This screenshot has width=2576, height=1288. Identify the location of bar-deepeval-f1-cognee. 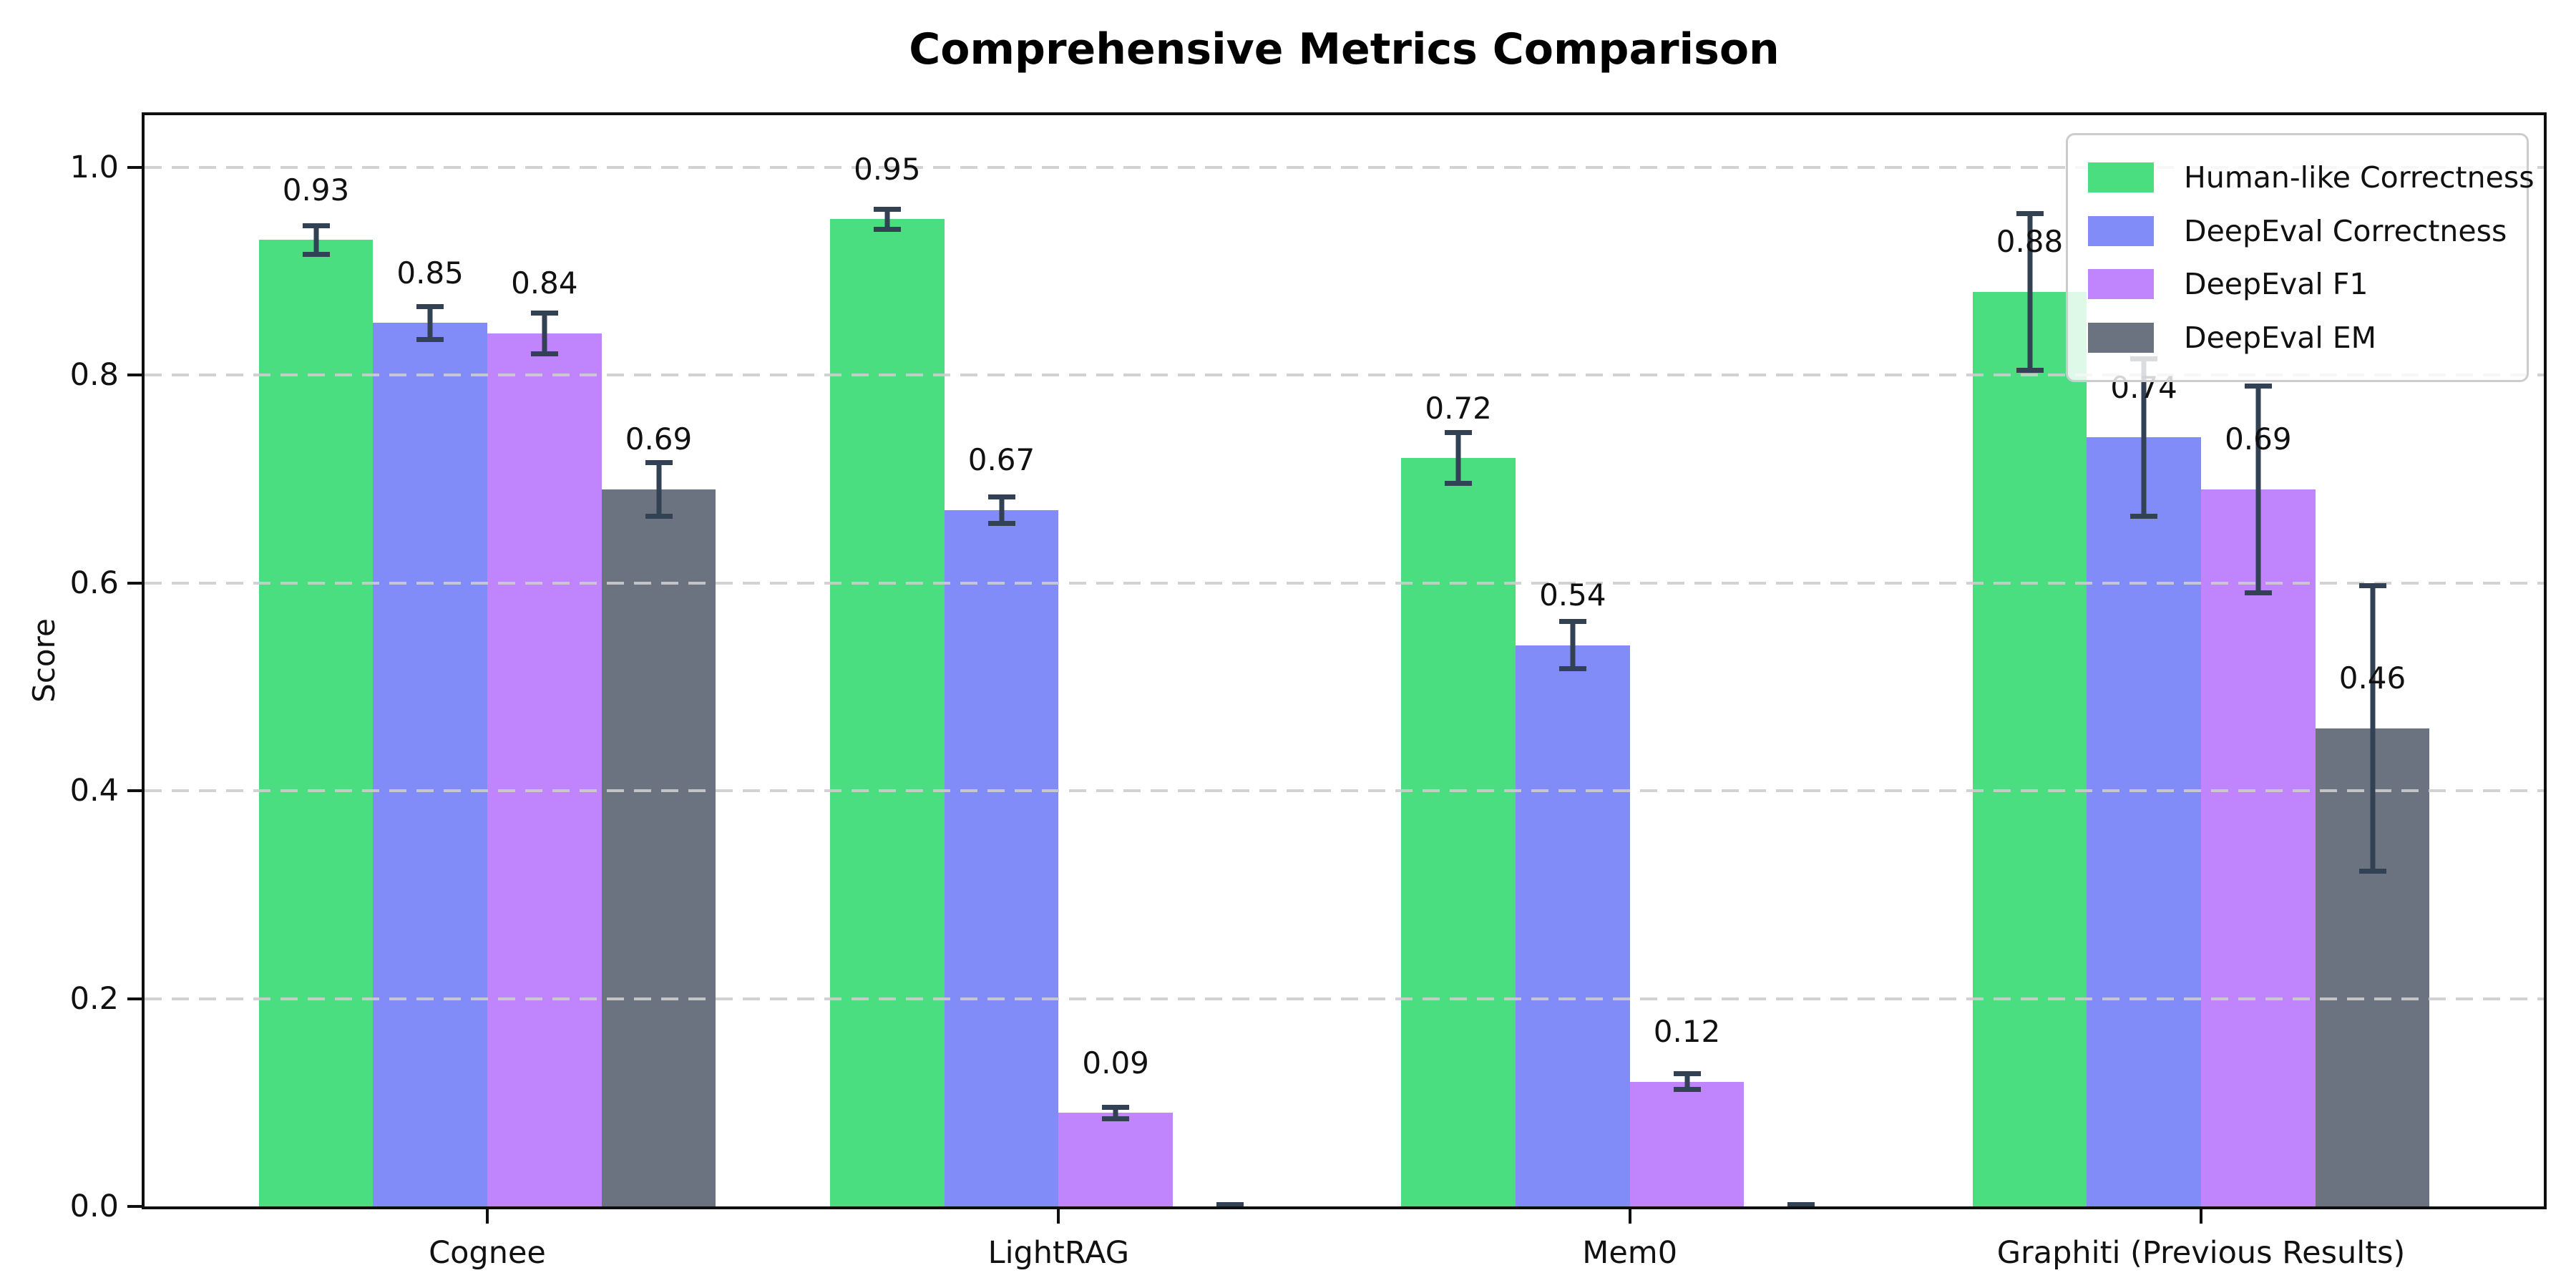
(544, 769).